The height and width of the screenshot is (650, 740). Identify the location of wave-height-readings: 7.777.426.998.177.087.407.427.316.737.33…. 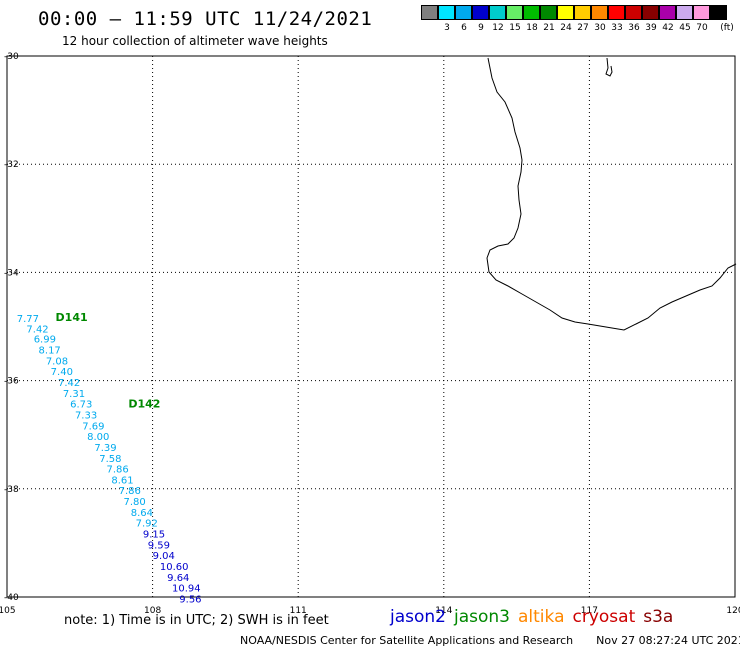
(109, 459).